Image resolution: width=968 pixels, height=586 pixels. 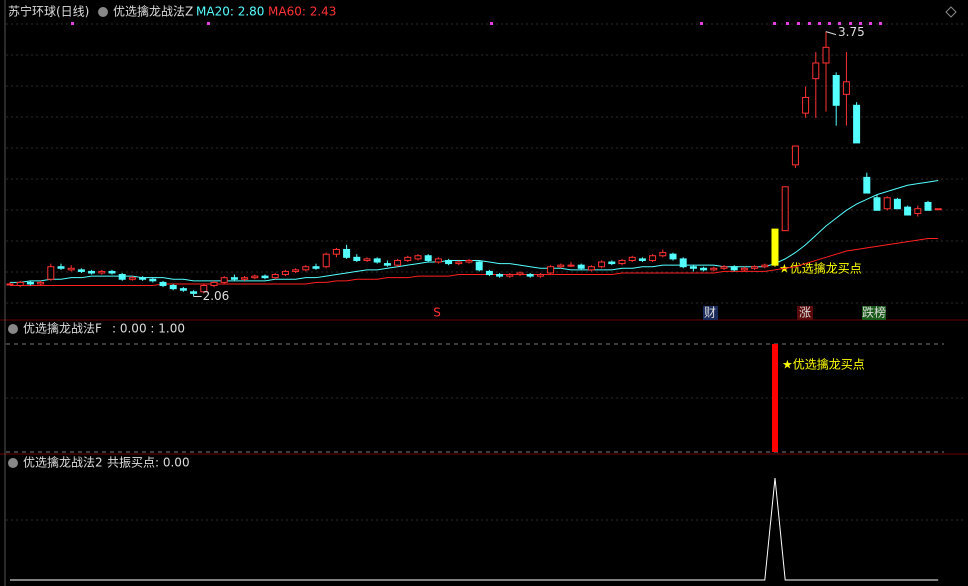 What do you see at coordinates (63, 462) in the screenshot?
I see `panel-title: 优选擒龙战法2` at bounding box center [63, 462].